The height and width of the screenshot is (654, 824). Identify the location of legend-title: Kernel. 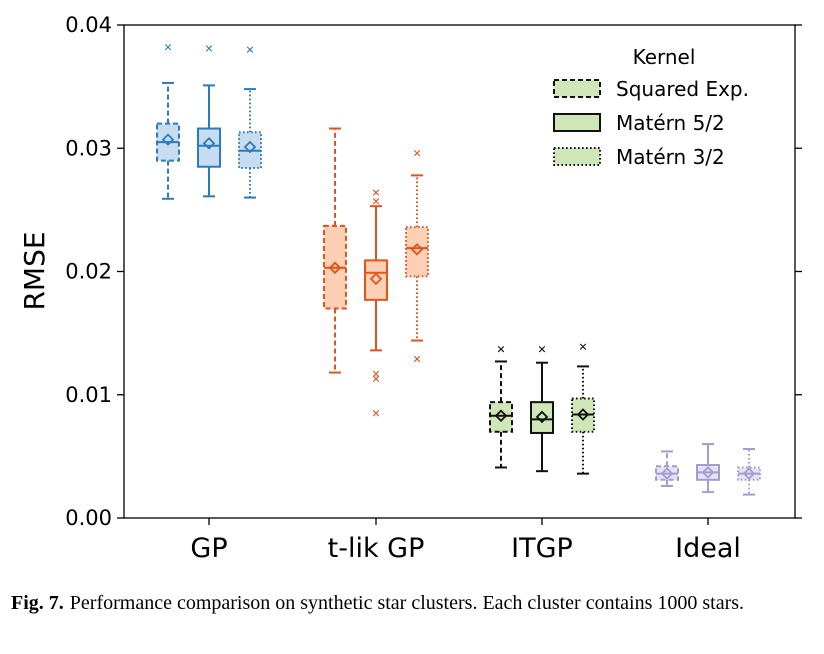
(664, 57).